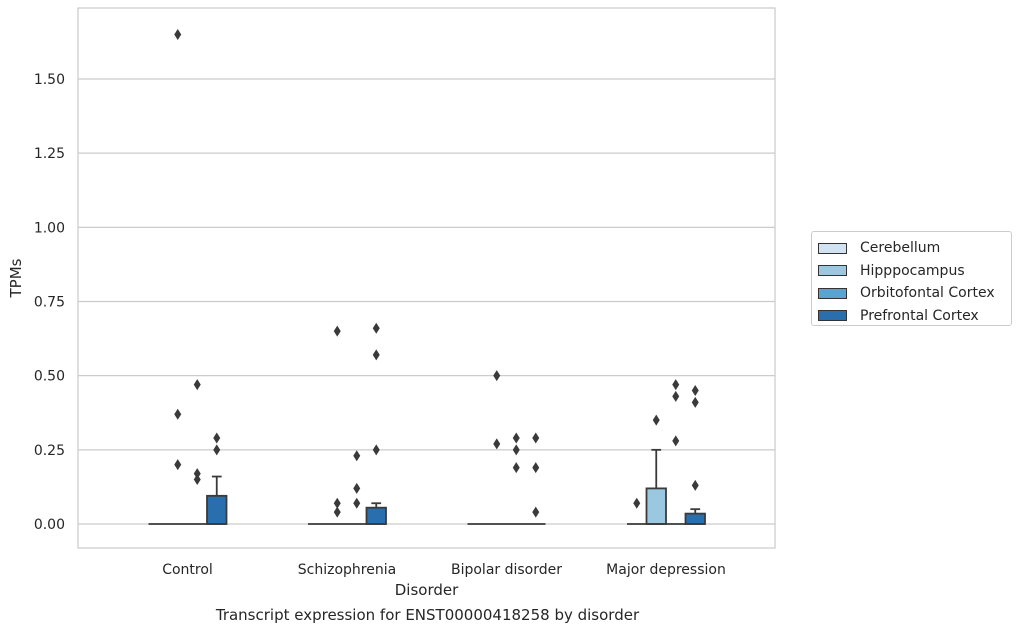 The width and height of the screenshot is (1023, 634). I want to click on legend-label: Orbitofontal Cortex, so click(927, 293).